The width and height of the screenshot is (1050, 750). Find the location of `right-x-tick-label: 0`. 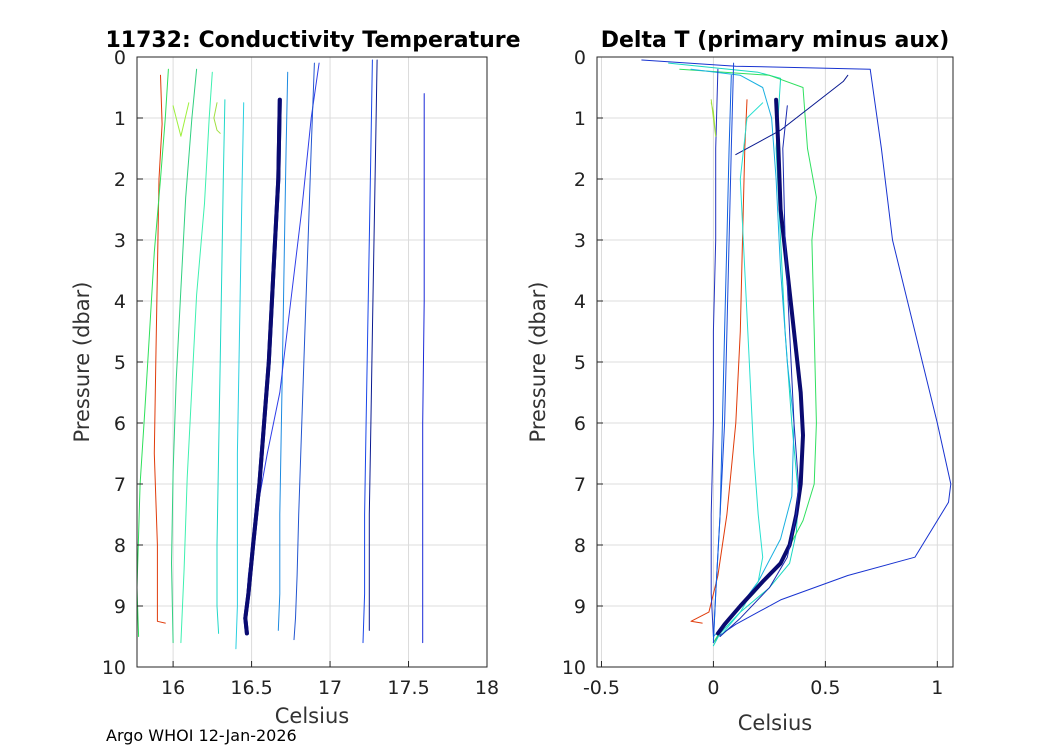

right-x-tick-label: 0 is located at coordinates (713, 688).